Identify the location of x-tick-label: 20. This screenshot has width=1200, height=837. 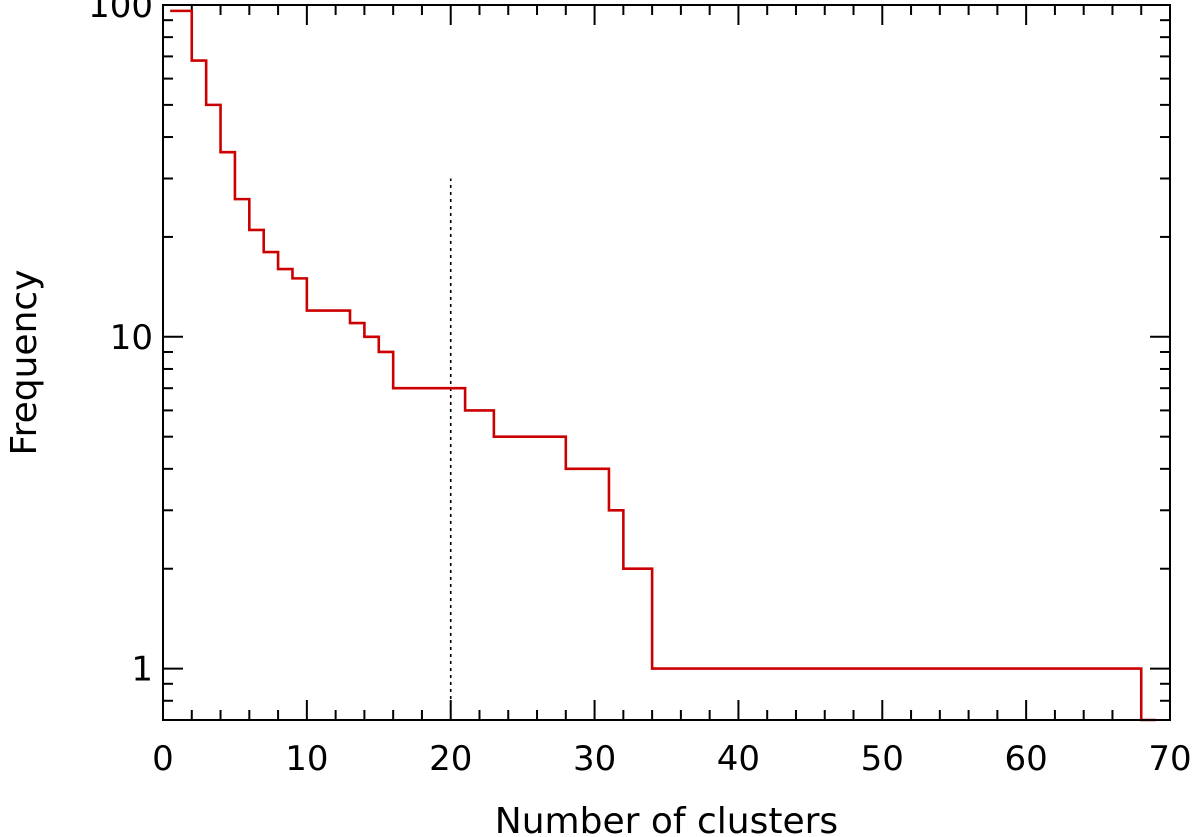
(450, 759).